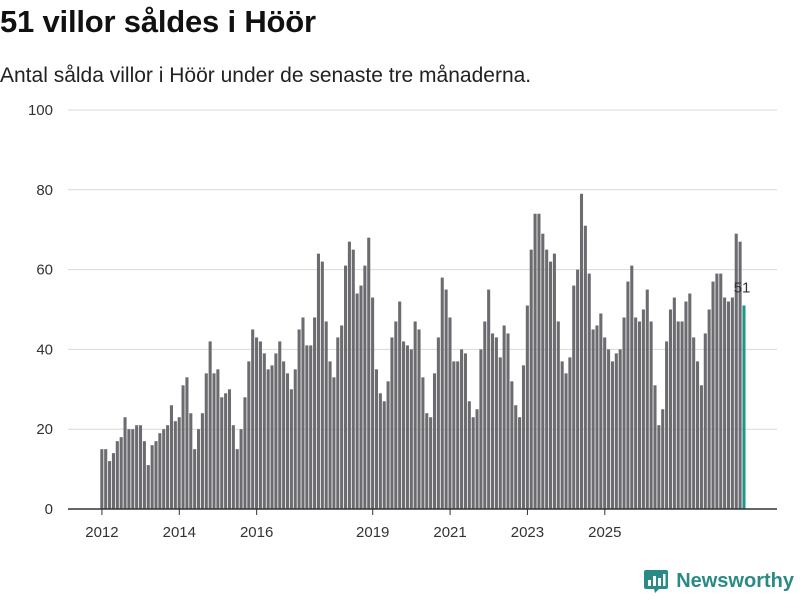  Describe the element at coordinates (49, 509) in the screenshot. I see `y-tick-label: 0` at that location.